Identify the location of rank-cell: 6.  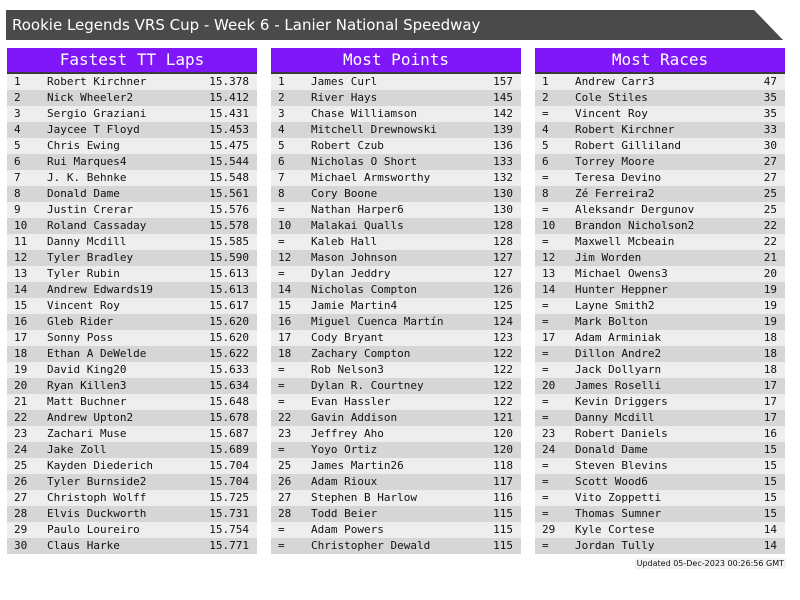
(545, 161).